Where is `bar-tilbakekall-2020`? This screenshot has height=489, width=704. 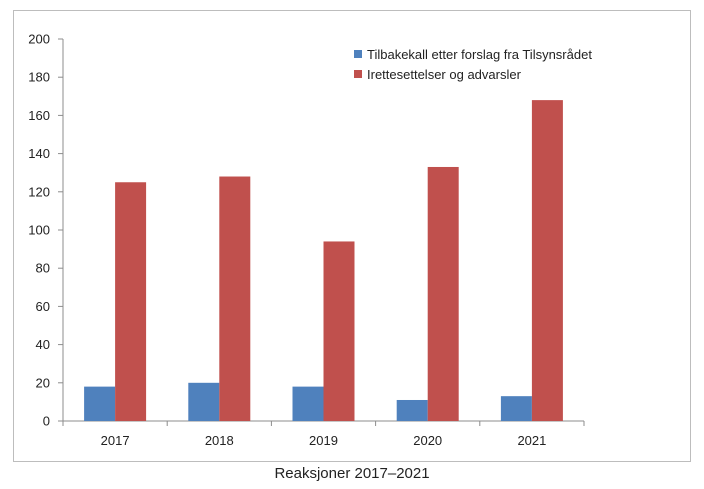 bar-tilbakekall-2020 is located at coordinates (412, 410).